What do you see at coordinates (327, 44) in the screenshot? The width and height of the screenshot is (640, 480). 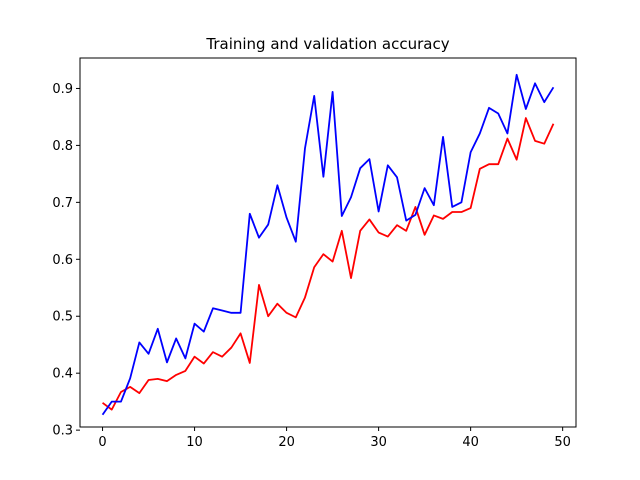 I see `chart-title: Training and validation accuracy` at bounding box center [327, 44].